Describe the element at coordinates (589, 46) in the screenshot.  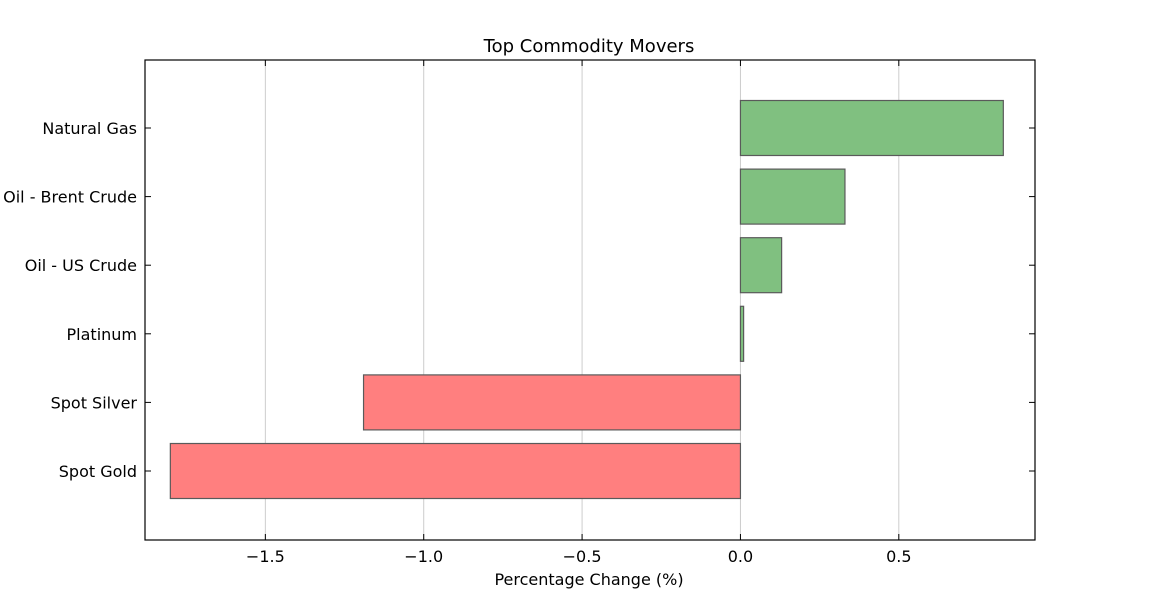
I see `chart-title: Top Commodity Movers` at that location.